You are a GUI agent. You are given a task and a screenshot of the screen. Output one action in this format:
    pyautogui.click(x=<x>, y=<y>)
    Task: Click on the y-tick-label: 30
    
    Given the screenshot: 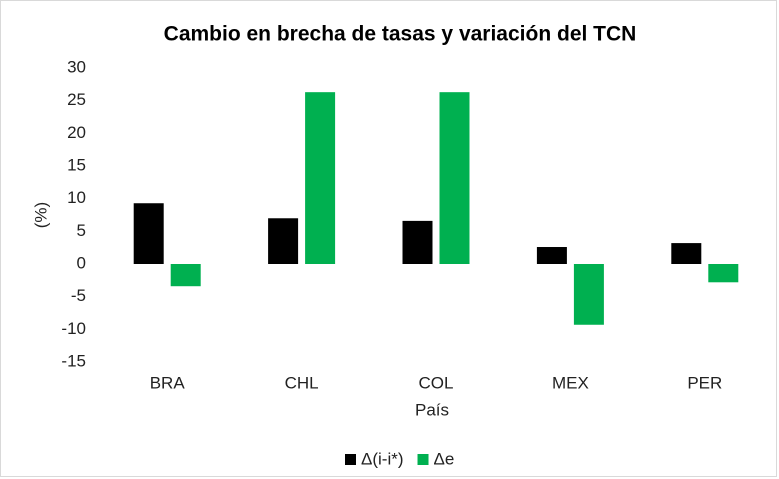 What is the action you would take?
    pyautogui.click(x=76, y=66)
    